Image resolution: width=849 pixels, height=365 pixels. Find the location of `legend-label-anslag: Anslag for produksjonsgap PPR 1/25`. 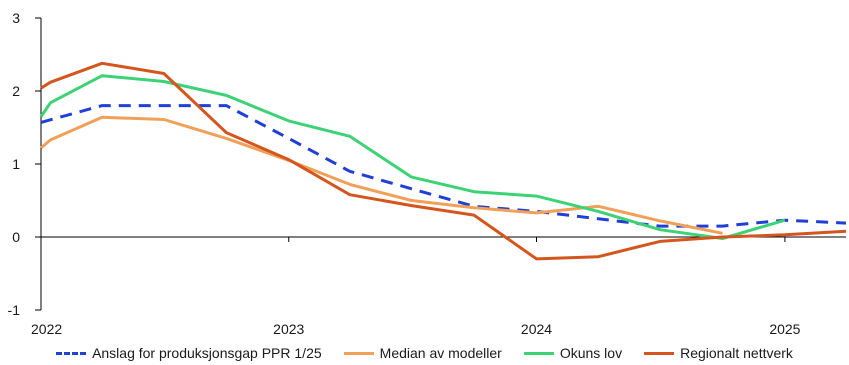

legend-label-anslag: Anslag for produksjonsgap PPR 1/25 is located at coordinates (207, 353).